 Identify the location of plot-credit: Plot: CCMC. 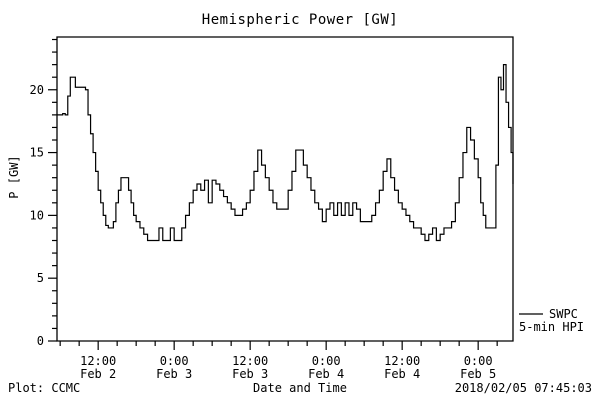
(44, 388).